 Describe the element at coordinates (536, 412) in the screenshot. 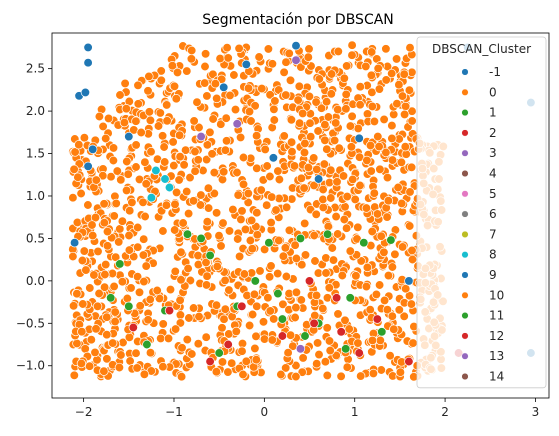

I see `x-tick-label: 3` at that location.